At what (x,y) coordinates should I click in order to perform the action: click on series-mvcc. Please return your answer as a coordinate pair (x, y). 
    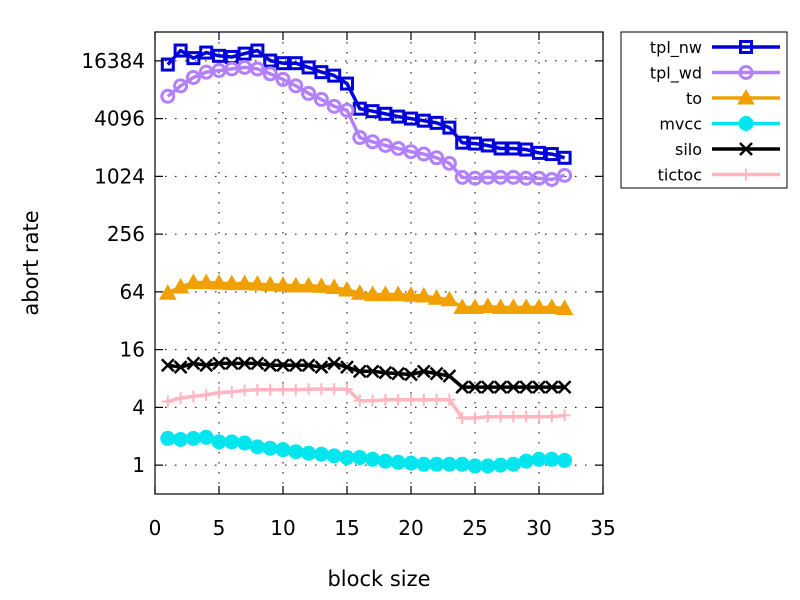
    Looking at the image, I should click on (366, 451).